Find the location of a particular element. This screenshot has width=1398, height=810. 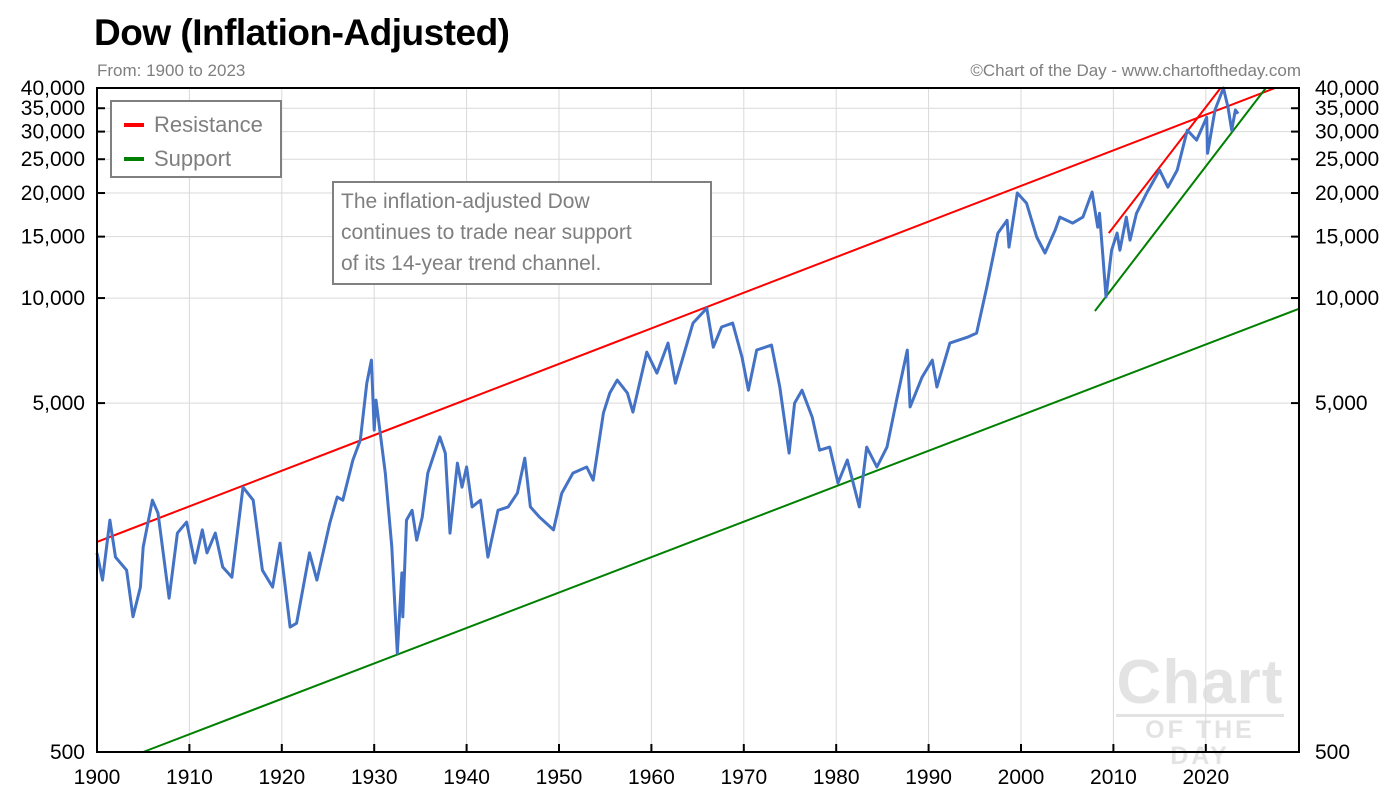

y-tick-label-right: 15,000 is located at coordinates (1347, 237).